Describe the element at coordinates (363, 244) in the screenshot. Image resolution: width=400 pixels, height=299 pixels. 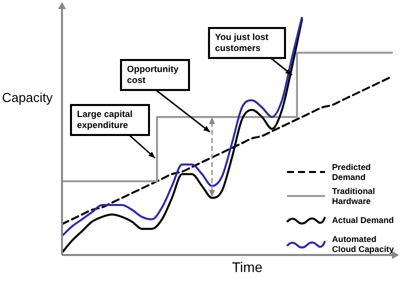
I see `legend-label: Automated Cloud Capacity` at that location.